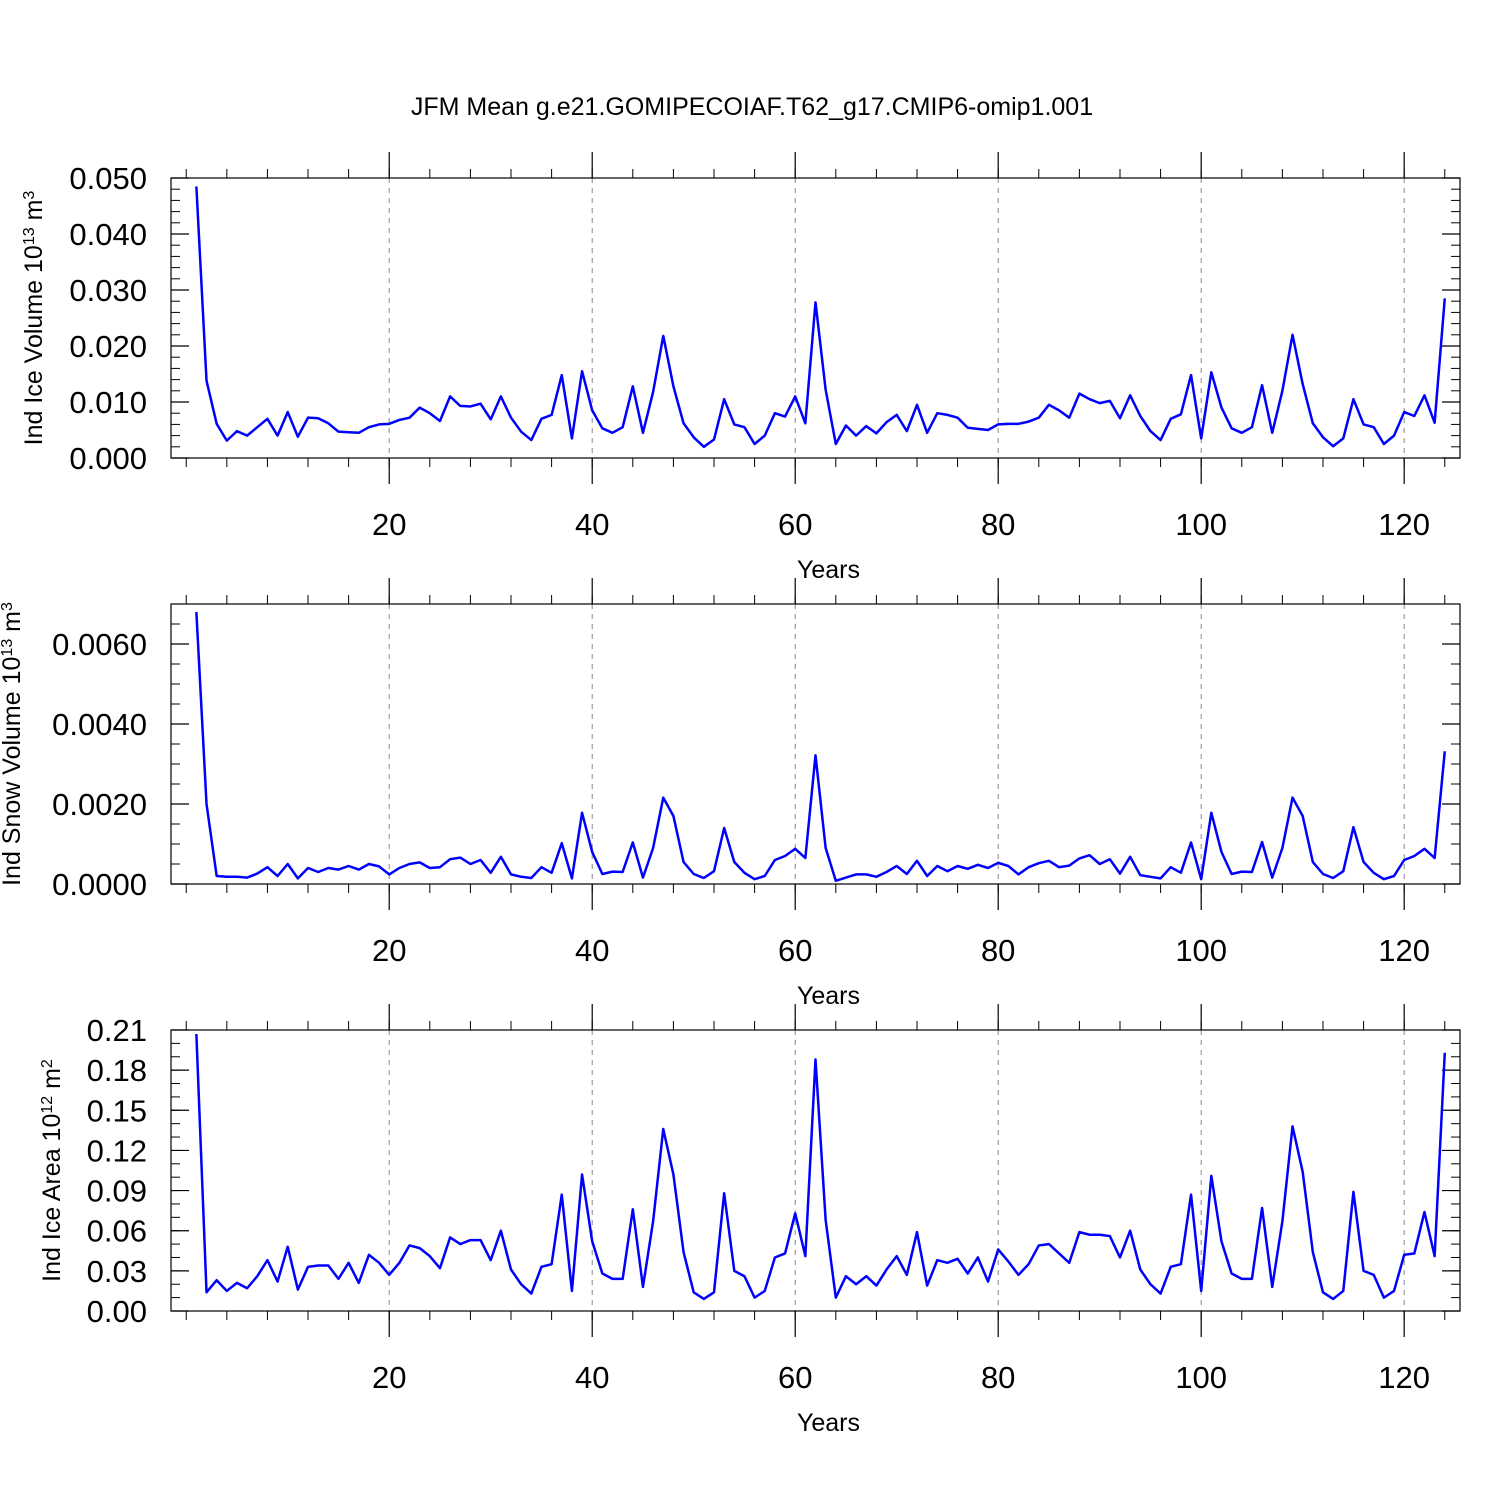 This screenshot has width=1500, height=1500. What do you see at coordinates (34, 345) in the screenshot?
I see `y-axis-title-text: Ind Ice Volume 10` at bounding box center [34, 345].